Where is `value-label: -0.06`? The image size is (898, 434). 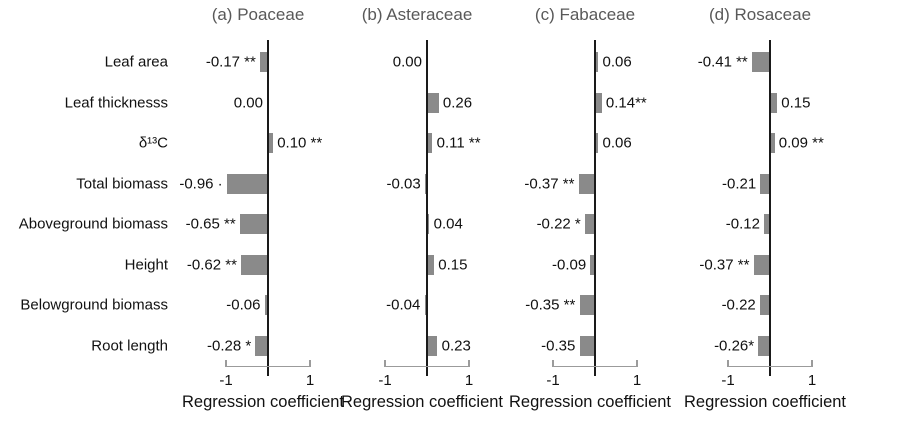 value-label: -0.06 is located at coordinates (243, 305).